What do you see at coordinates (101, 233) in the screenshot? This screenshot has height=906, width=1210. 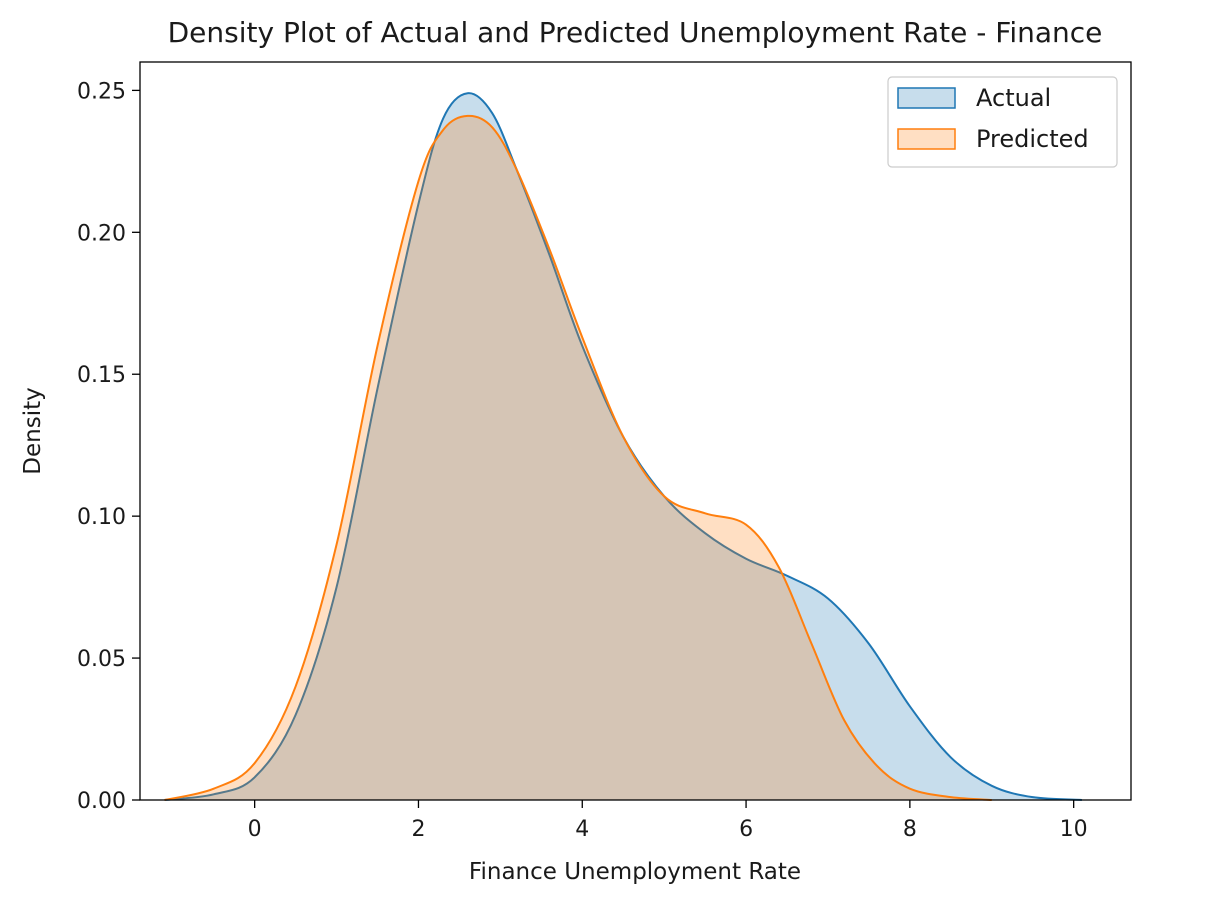 I see `y-tick-label: 0.20` at bounding box center [101, 233].